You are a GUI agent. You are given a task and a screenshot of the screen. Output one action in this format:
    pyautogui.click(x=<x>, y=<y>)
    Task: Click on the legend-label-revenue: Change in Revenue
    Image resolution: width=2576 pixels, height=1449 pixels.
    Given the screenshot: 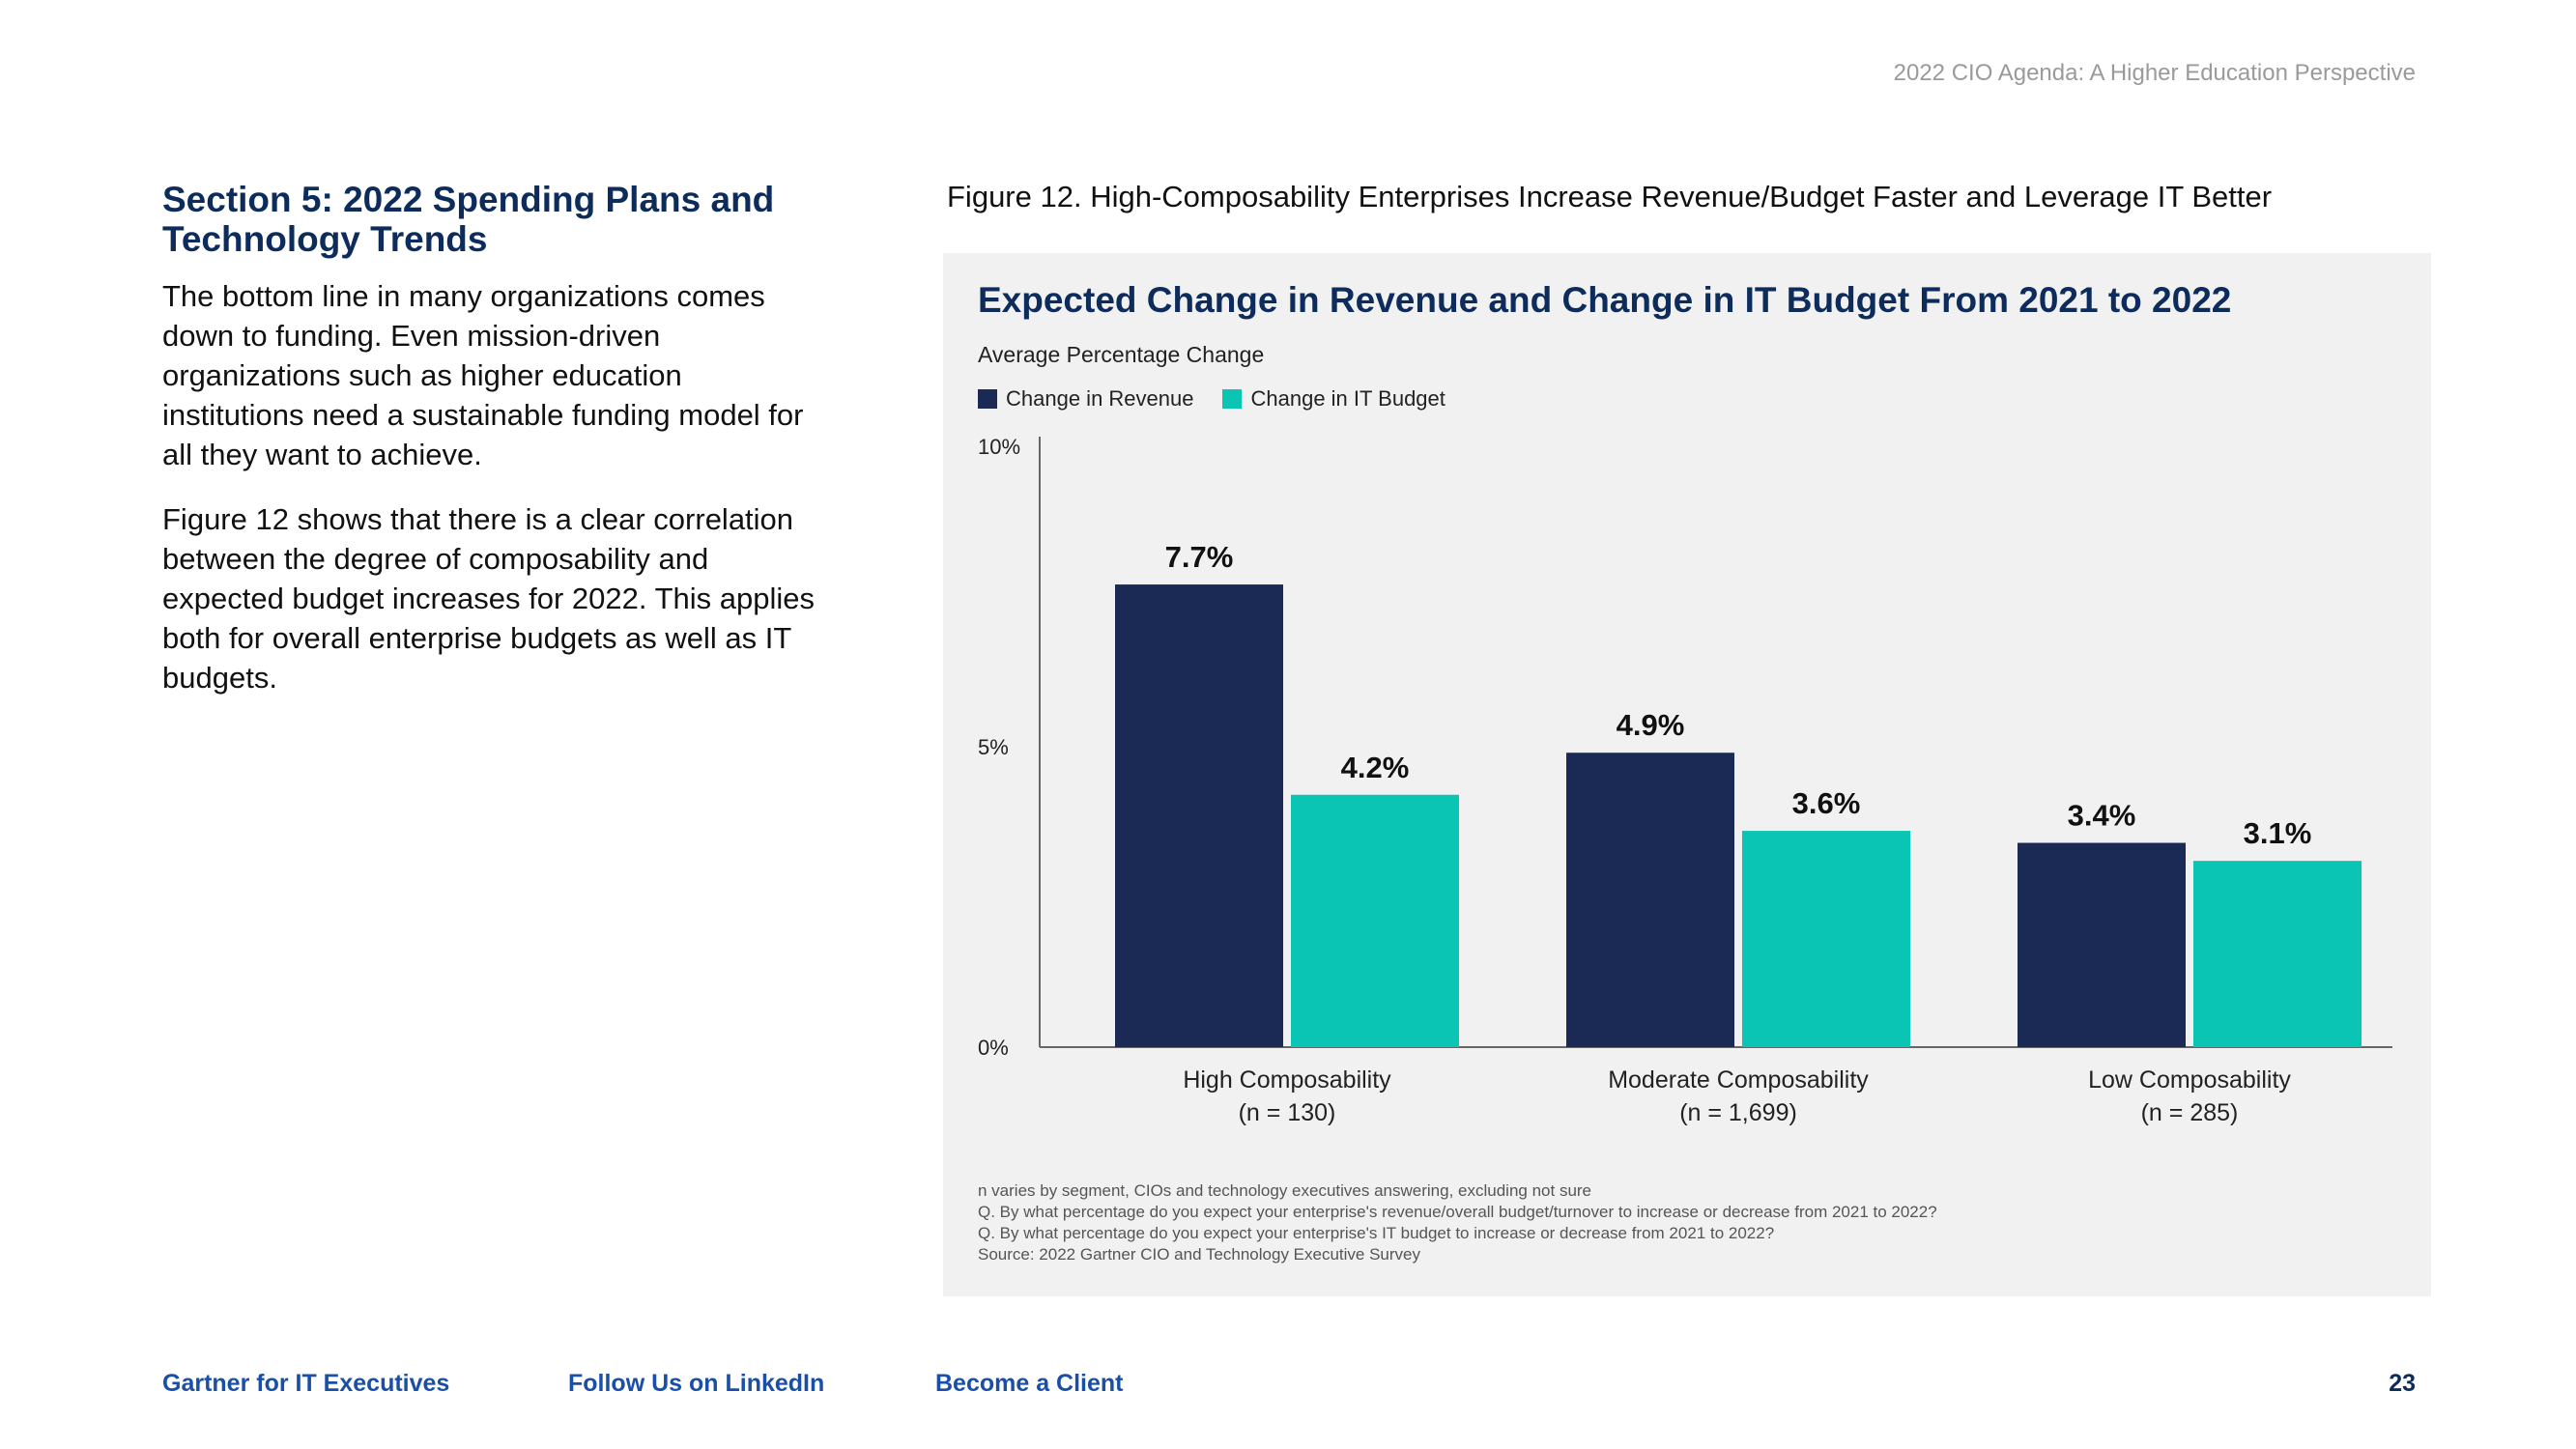 What is the action you would take?
    pyautogui.click(x=1100, y=398)
    